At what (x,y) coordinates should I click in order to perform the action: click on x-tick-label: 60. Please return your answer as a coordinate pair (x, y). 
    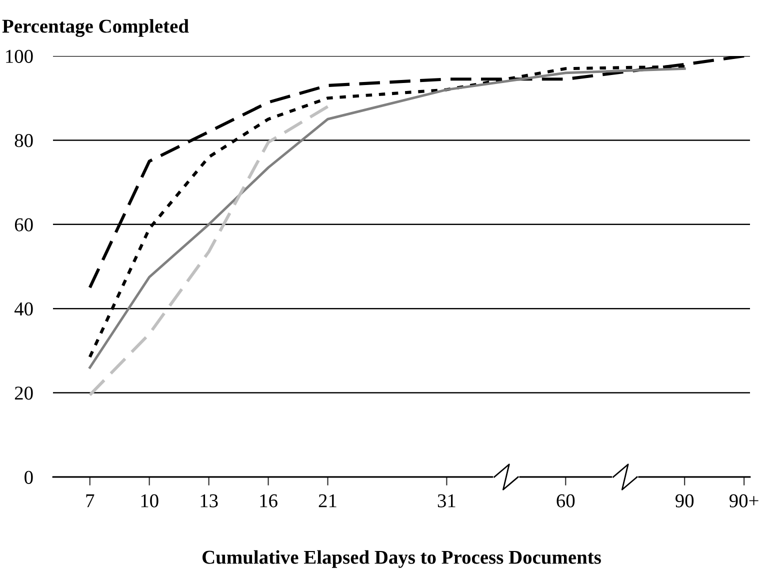
    Looking at the image, I should click on (565, 501).